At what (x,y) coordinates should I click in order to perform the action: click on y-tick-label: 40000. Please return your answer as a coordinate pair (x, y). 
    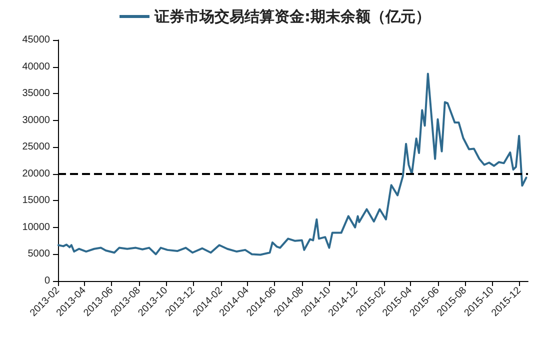
    Looking at the image, I should click on (36, 66).